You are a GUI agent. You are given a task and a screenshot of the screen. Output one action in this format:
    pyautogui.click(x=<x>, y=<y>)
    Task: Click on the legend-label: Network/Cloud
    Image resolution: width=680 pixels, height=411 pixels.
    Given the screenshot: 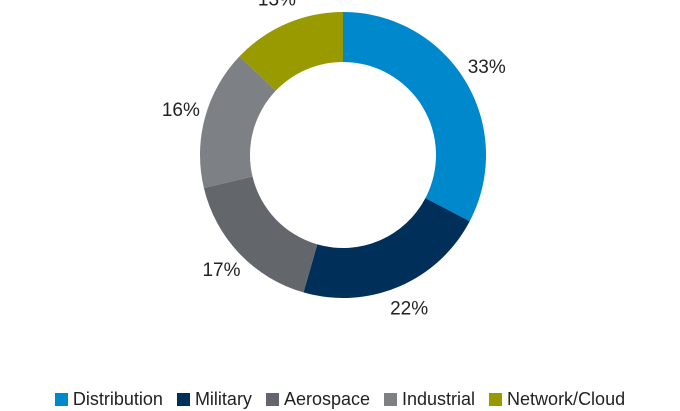 What is the action you would take?
    pyautogui.click(x=566, y=399)
    